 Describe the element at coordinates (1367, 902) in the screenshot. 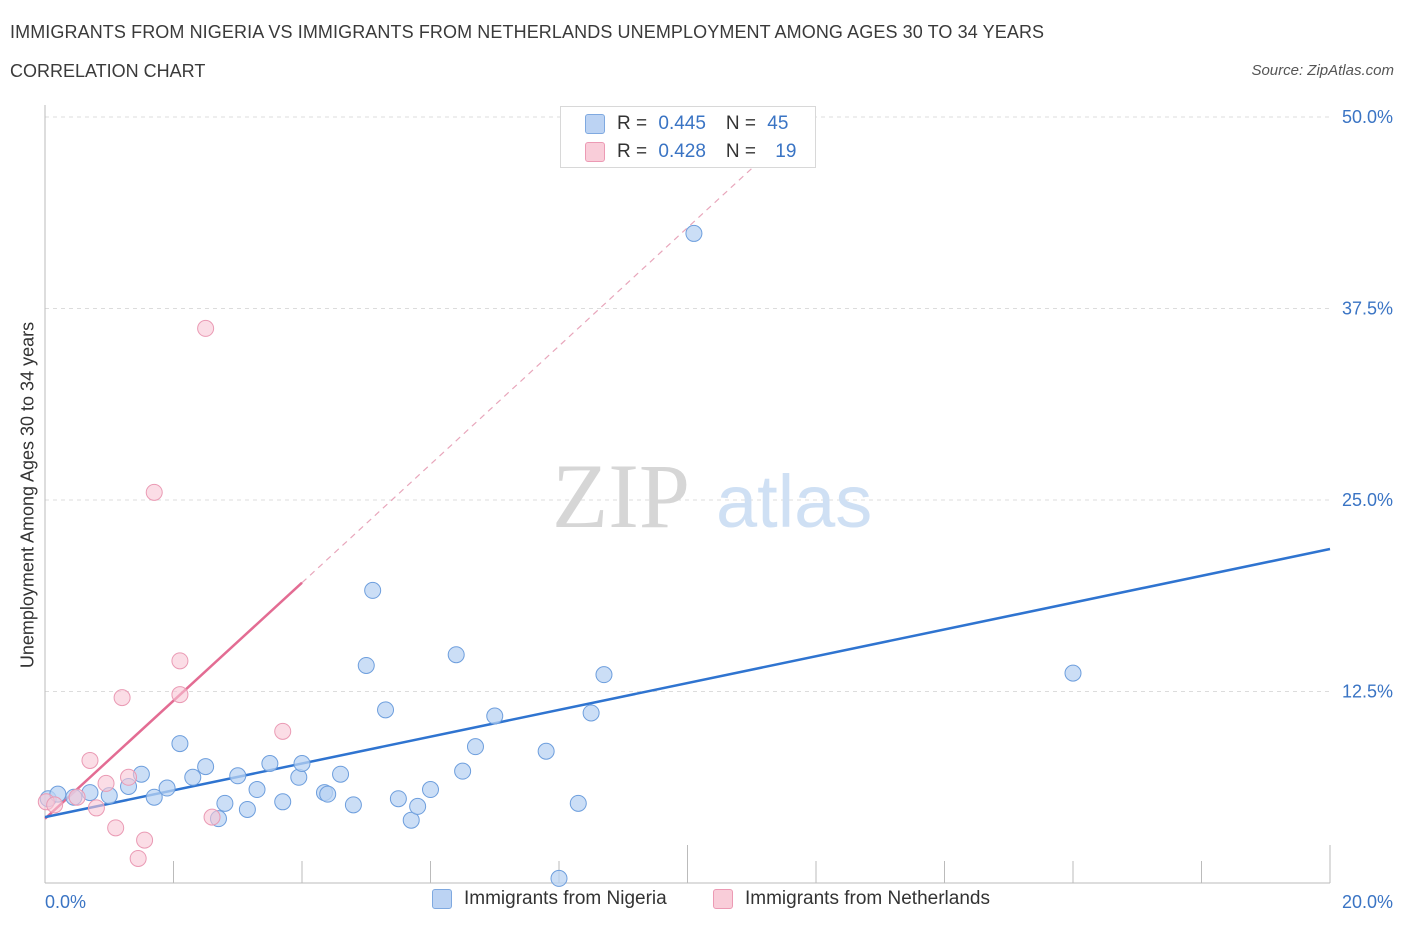

I see `x-tick-label: 20.0%` at that location.